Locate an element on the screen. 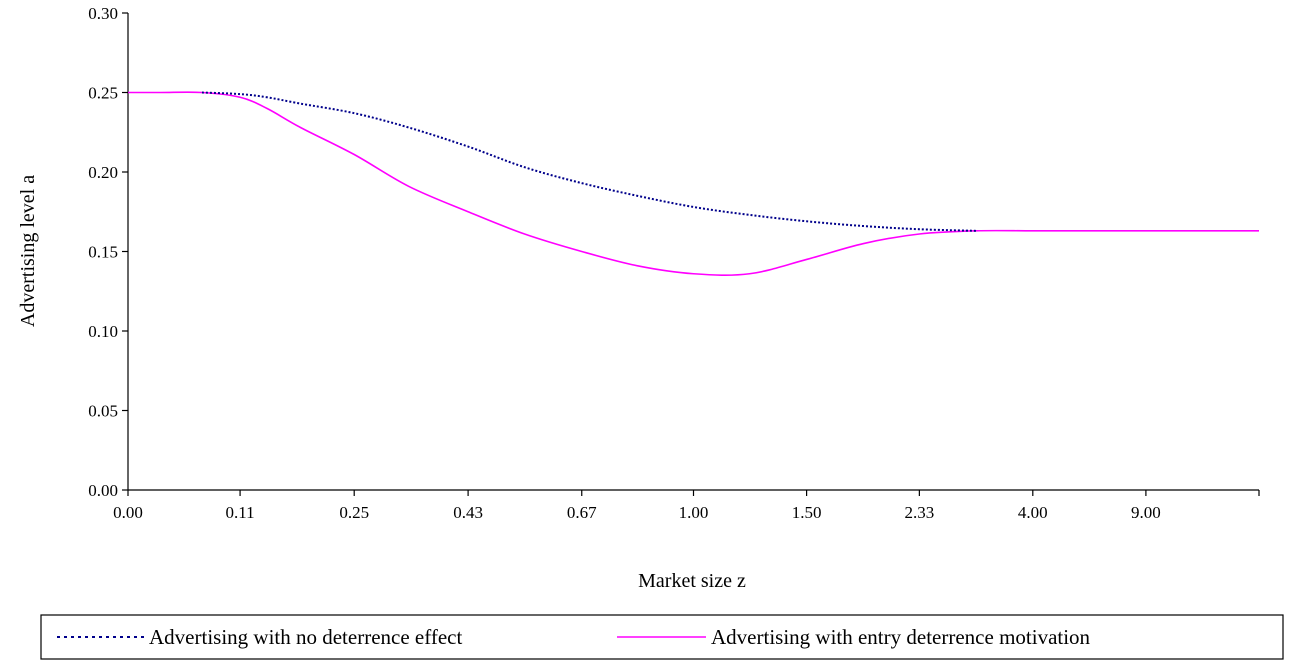  x-tick-label: 1.50 is located at coordinates (807, 512).